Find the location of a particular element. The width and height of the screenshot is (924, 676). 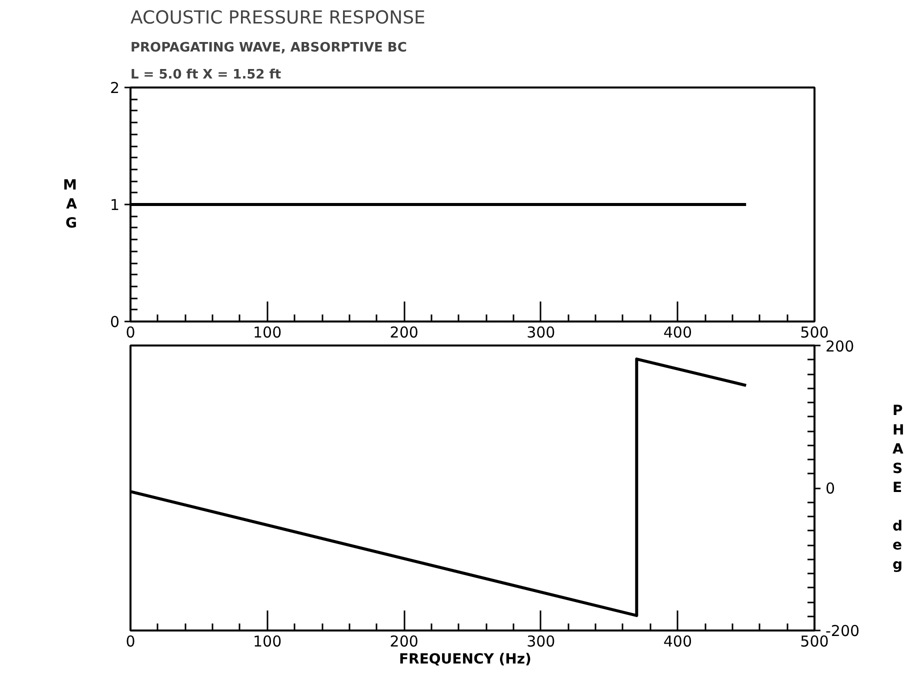

y2-tick-label: 0 is located at coordinates (831, 489).